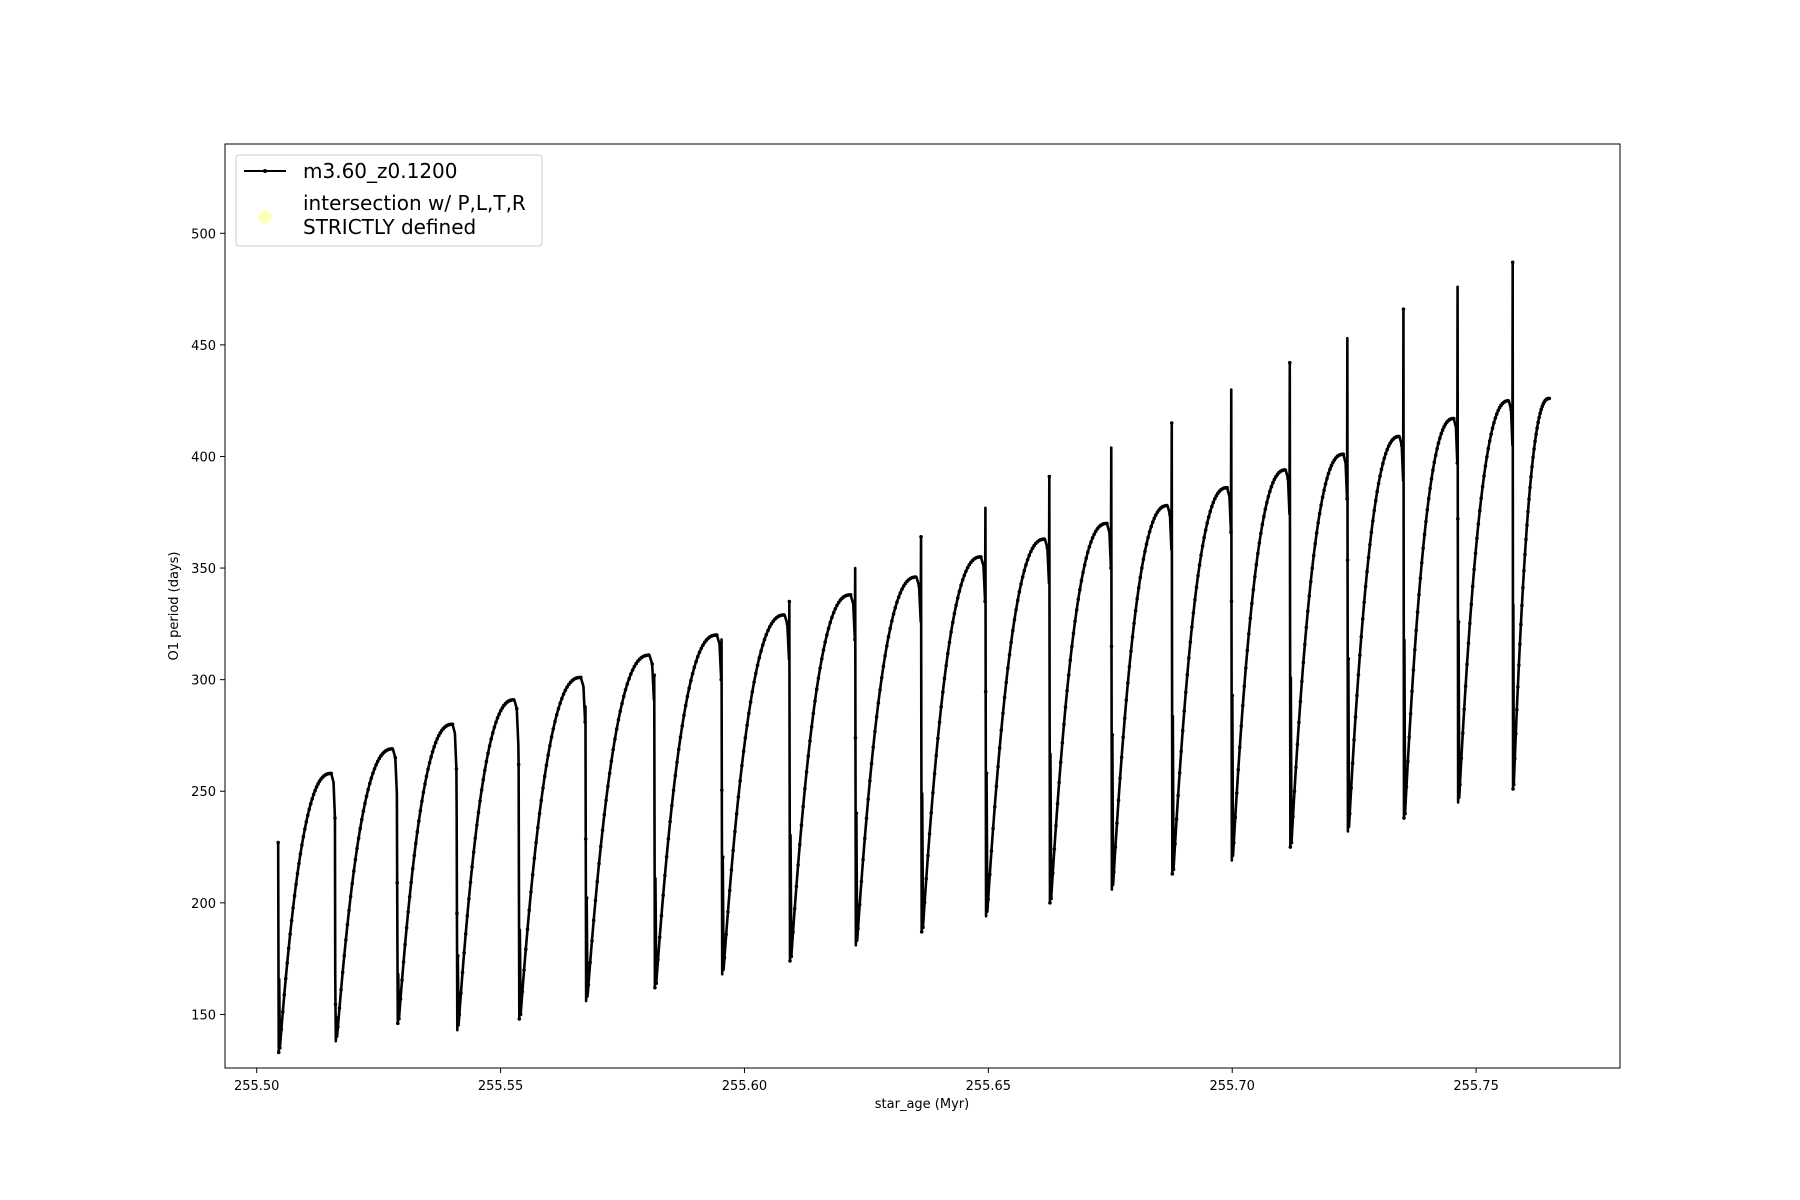 The image size is (1800, 1200). Describe the element at coordinates (745, 1086) in the screenshot. I see `x-tick-label: 255.60` at that location.